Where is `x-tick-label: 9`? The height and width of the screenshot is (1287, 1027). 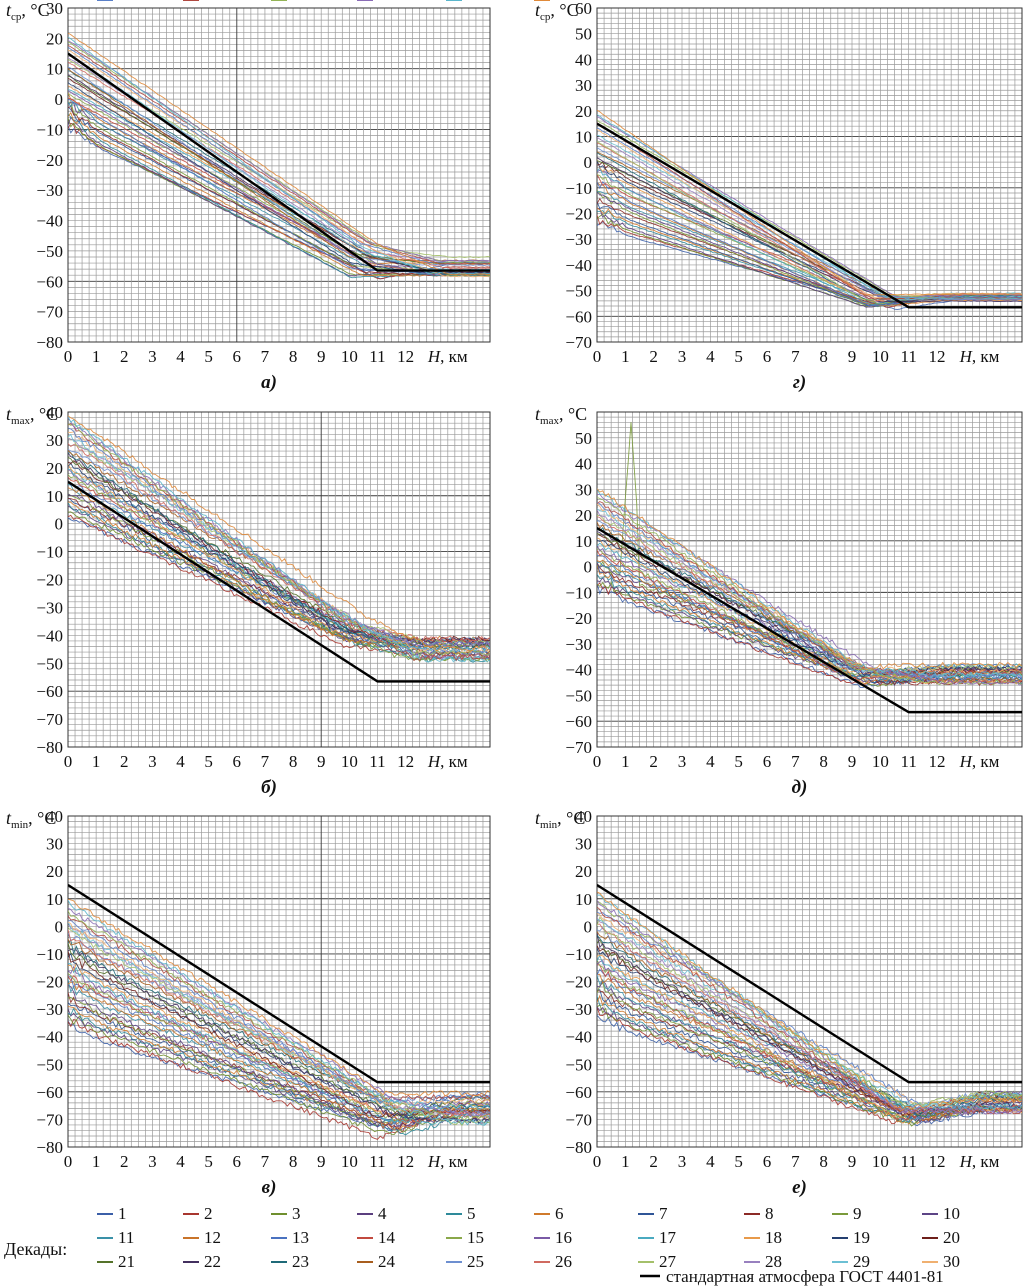
x-tick-label: 9 is located at coordinates (852, 761).